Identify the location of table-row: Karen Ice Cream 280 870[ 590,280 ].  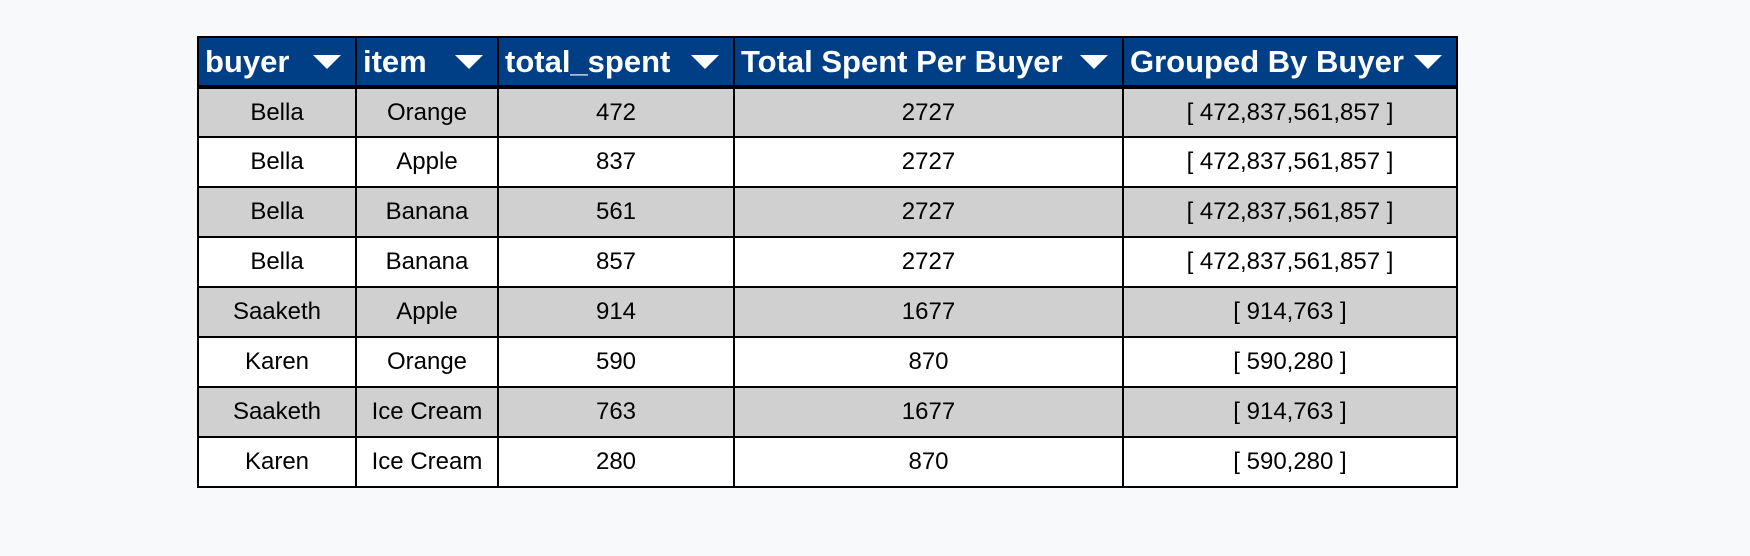
(827, 462).